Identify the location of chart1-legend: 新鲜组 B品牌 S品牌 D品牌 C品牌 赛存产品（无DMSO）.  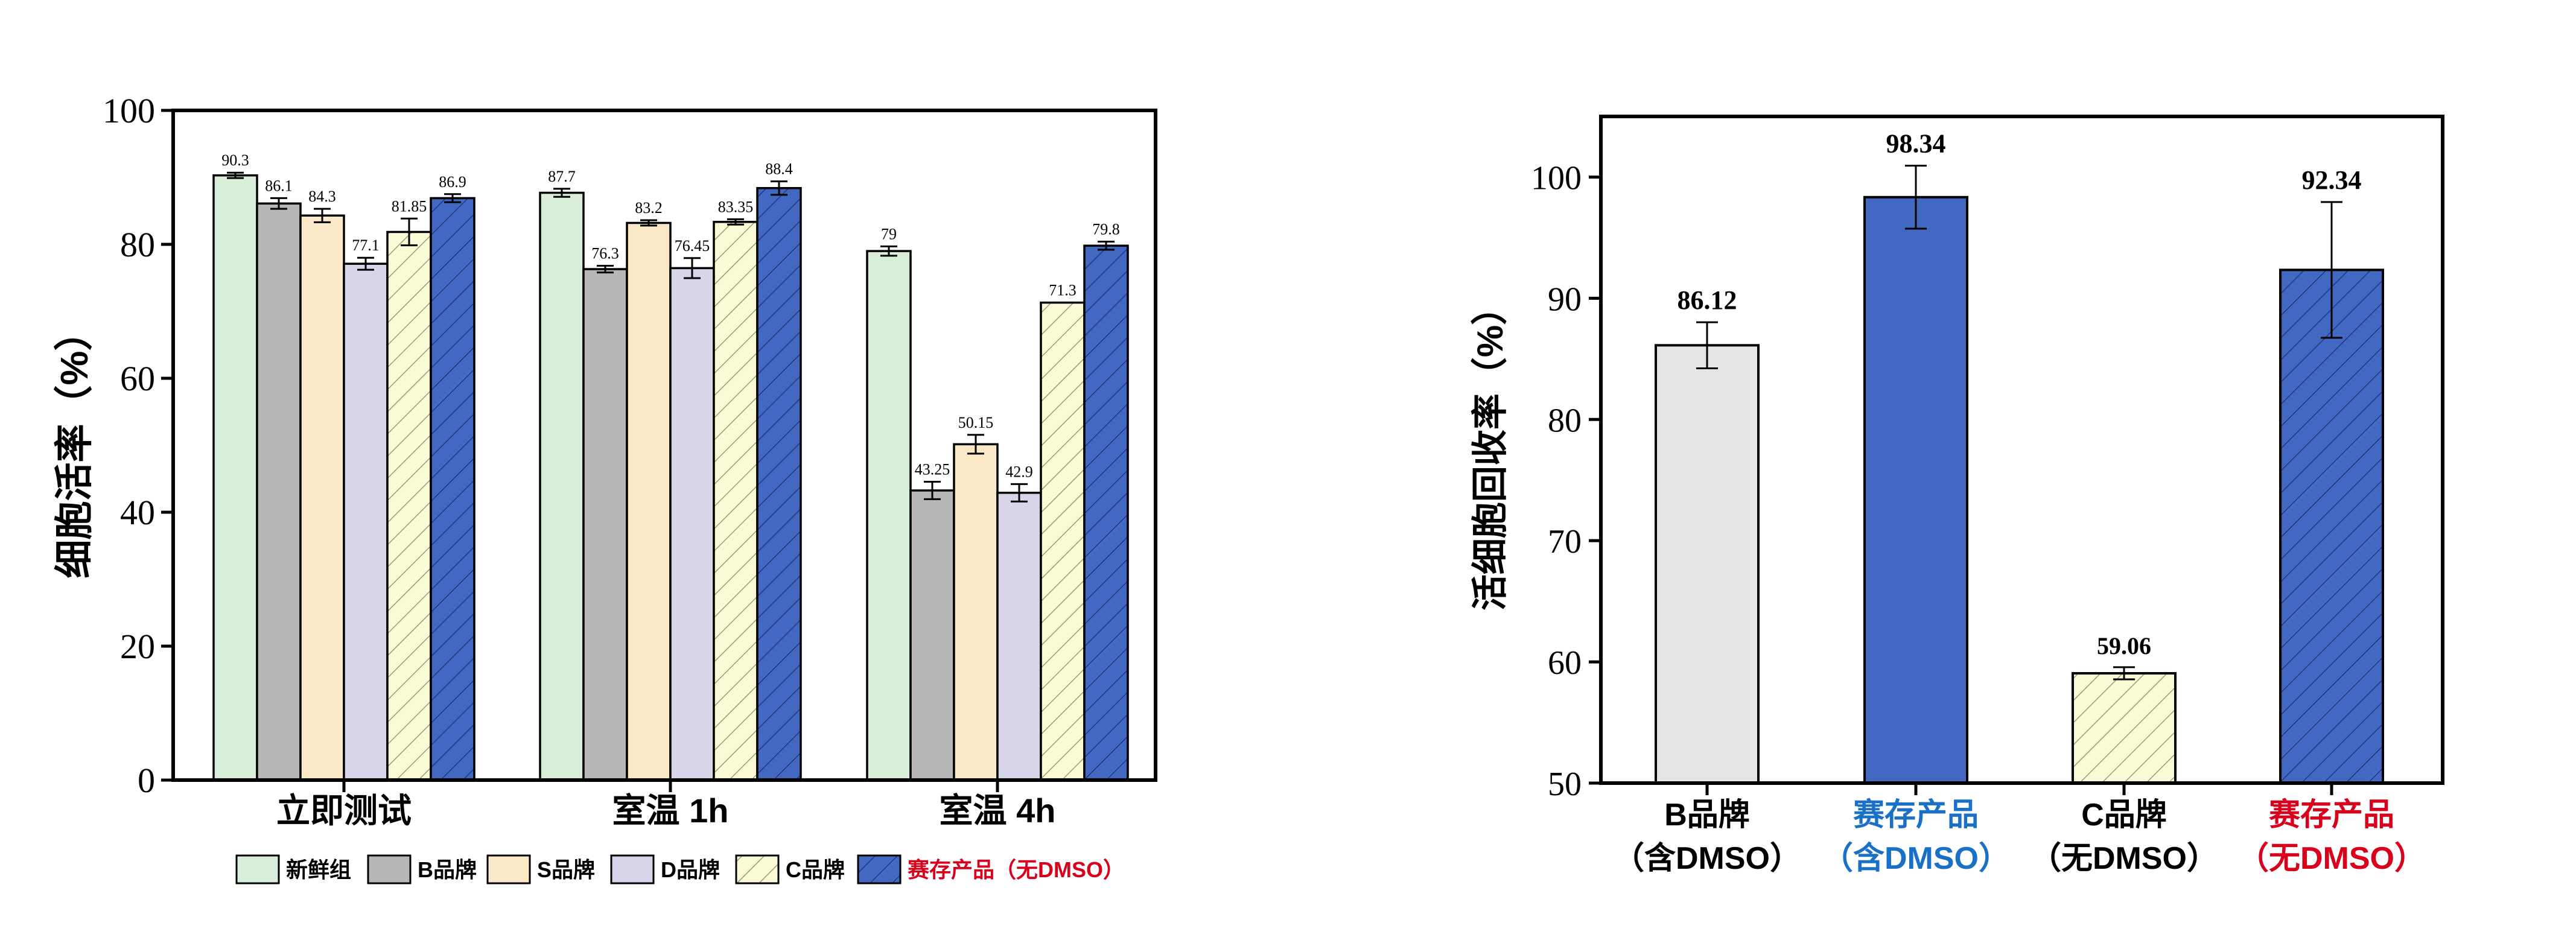
(680, 869).